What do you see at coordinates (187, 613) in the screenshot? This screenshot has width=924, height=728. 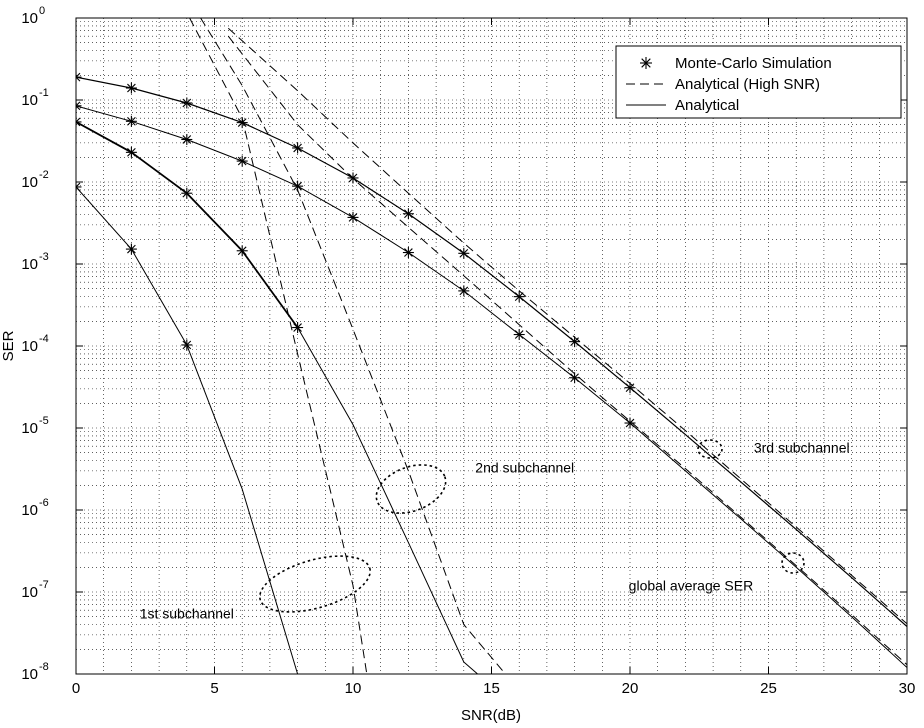 I see `annotation-label: 1st subchannel` at bounding box center [187, 613].